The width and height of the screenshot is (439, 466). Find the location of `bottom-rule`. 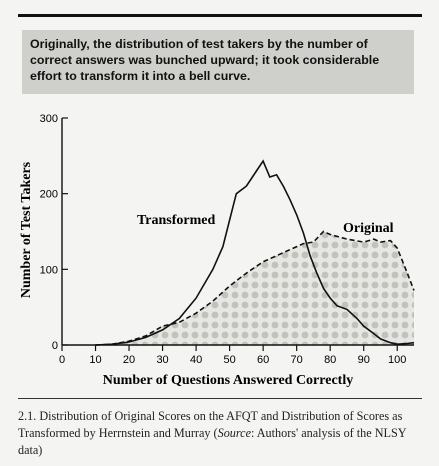

bottom-rule is located at coordinates (220, 398).